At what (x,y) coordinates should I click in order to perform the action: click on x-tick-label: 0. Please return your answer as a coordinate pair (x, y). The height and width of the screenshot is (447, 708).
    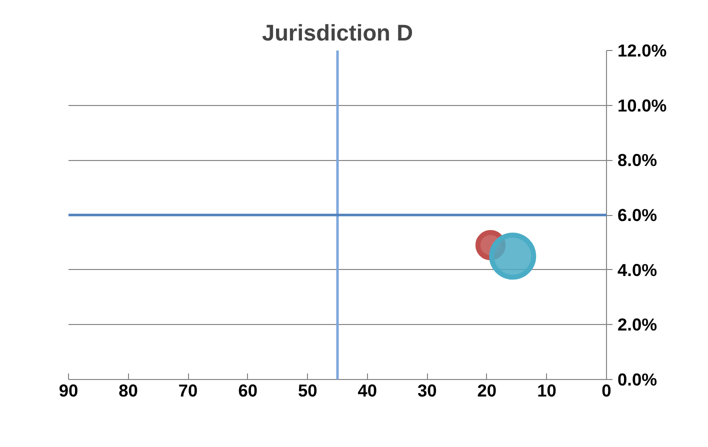
    Looking at the image, I should click on (607, 390).